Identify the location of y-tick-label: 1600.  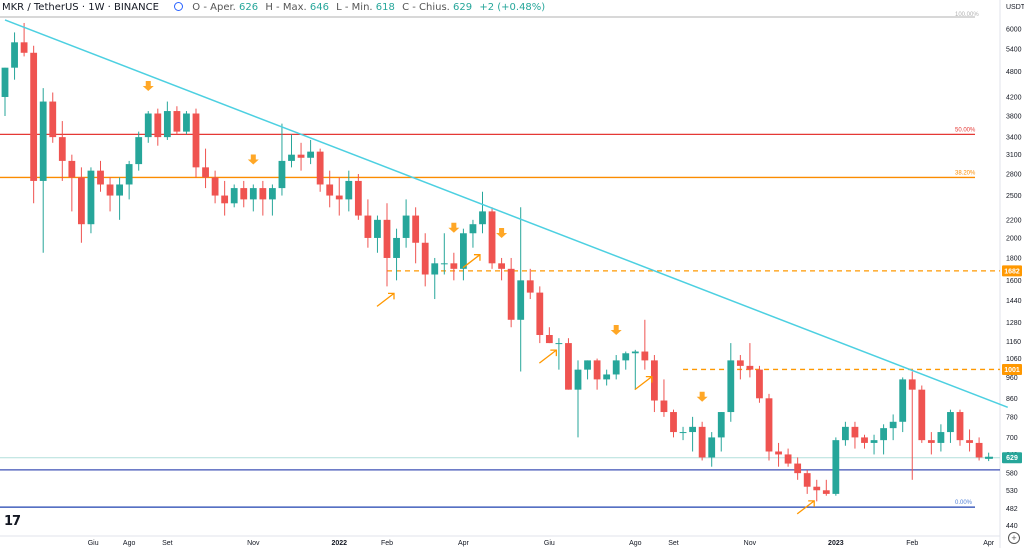
(1014, 281).